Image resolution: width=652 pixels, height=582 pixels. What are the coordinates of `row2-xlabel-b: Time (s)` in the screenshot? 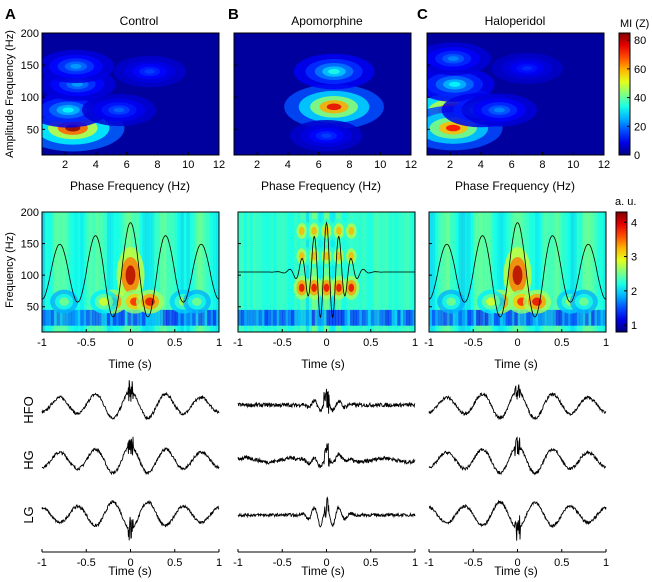 It's located at (323, 364).